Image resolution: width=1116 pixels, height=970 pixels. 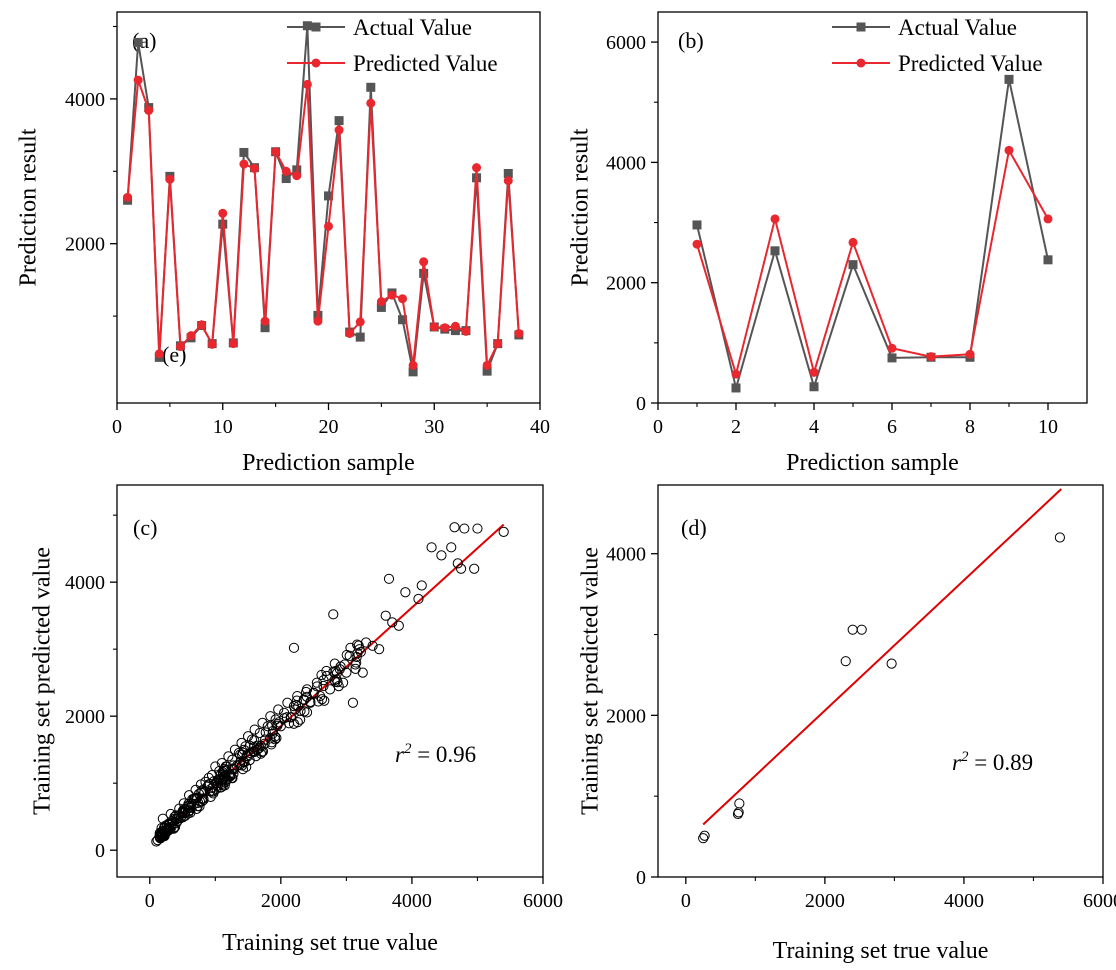 What do you see at coordinates (435, 754) in the screenshot?
I see `r-squared-annotation: r2 = 0.96` at bounding box center [435, 754].